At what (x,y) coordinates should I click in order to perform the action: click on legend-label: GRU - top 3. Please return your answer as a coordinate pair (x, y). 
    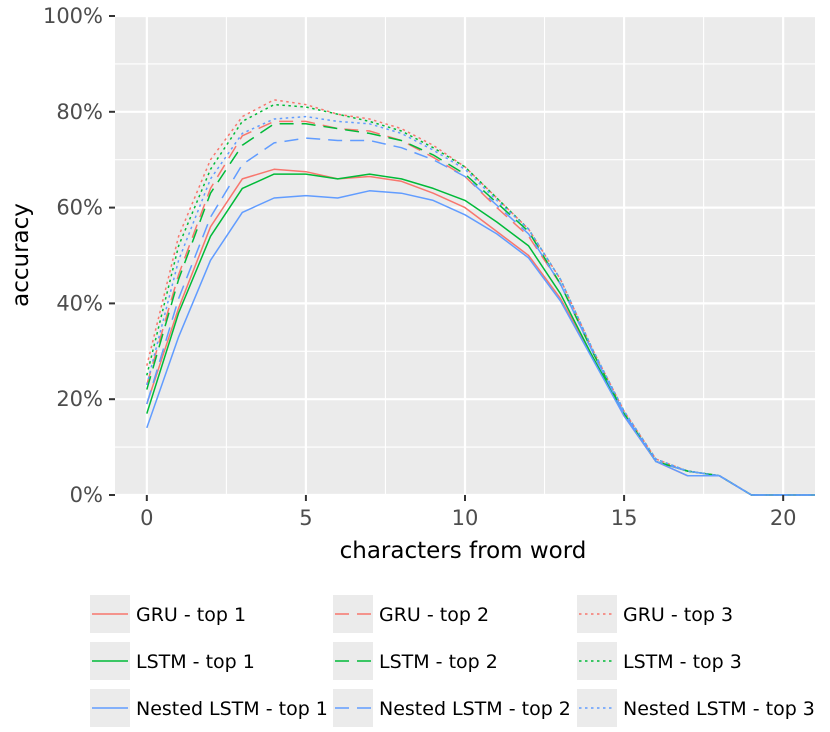
    Looking at the image, I should click on (678, 615).